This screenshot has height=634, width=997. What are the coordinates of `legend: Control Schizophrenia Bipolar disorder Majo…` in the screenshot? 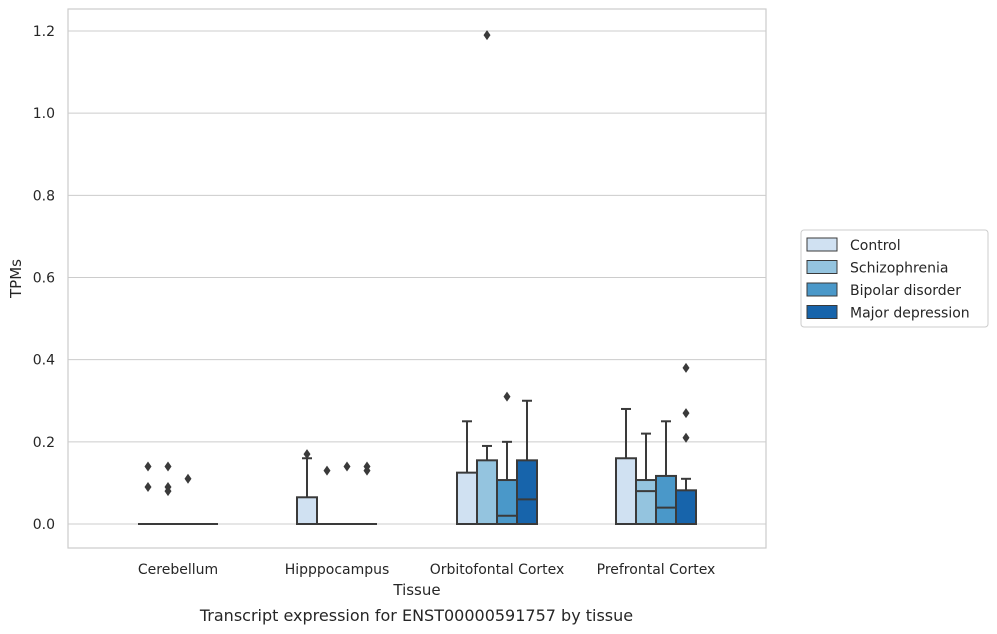 It's located at (894, 278).